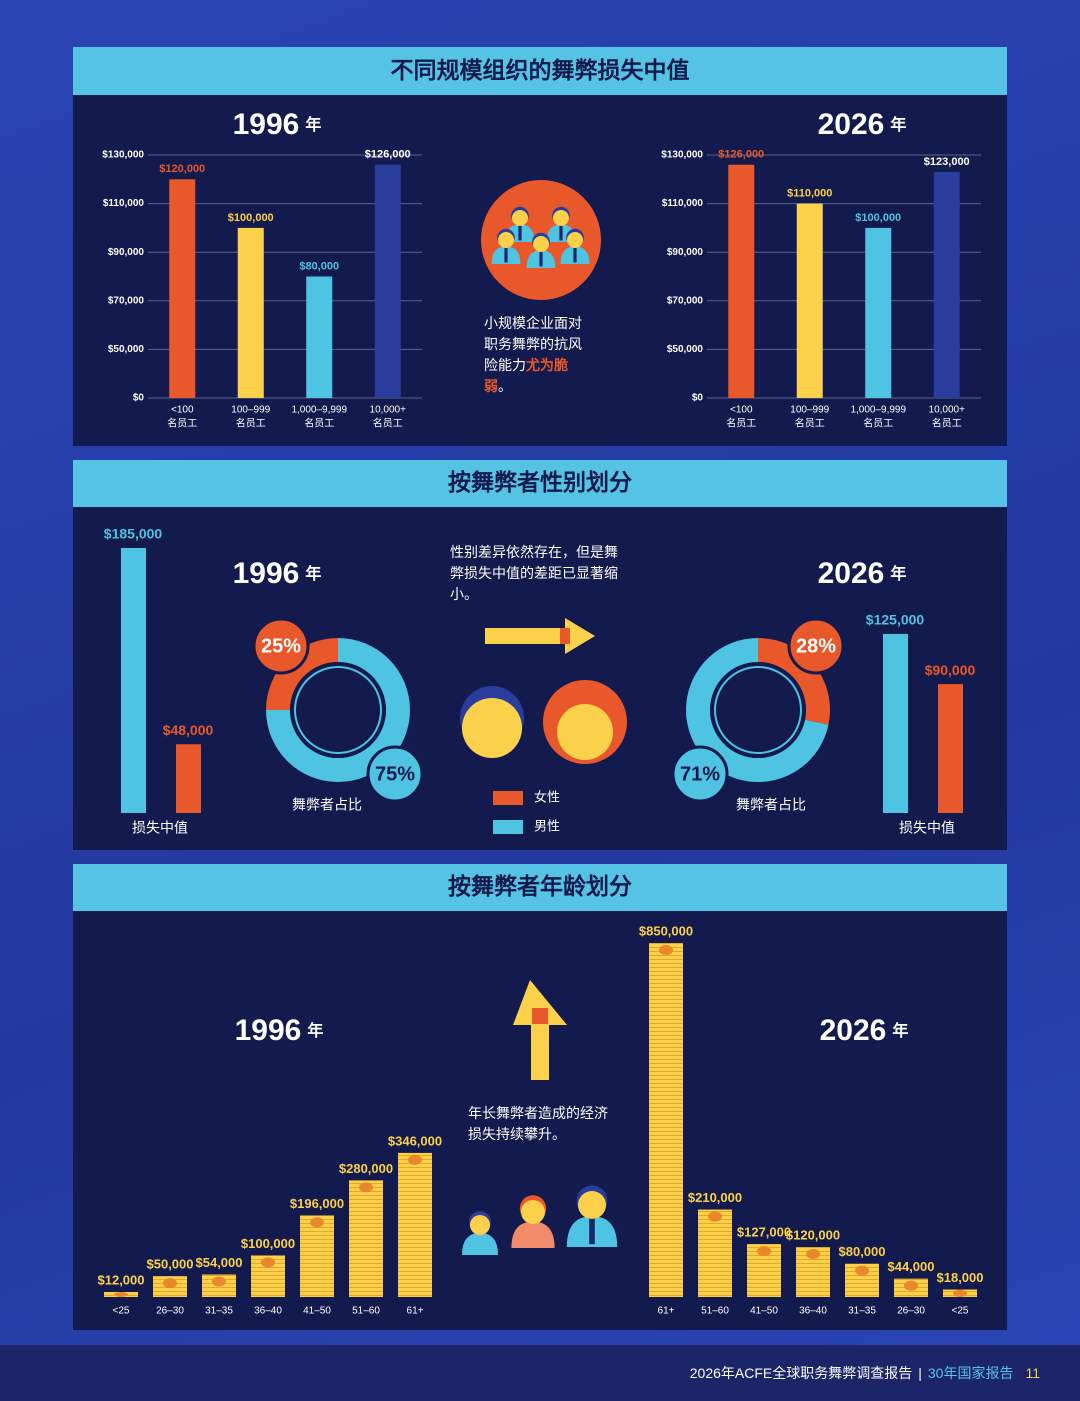  What do you see at coordinates (950, 670) in the screenshot?
I see `value-label: $90,000` at bounding box center [950, 670].